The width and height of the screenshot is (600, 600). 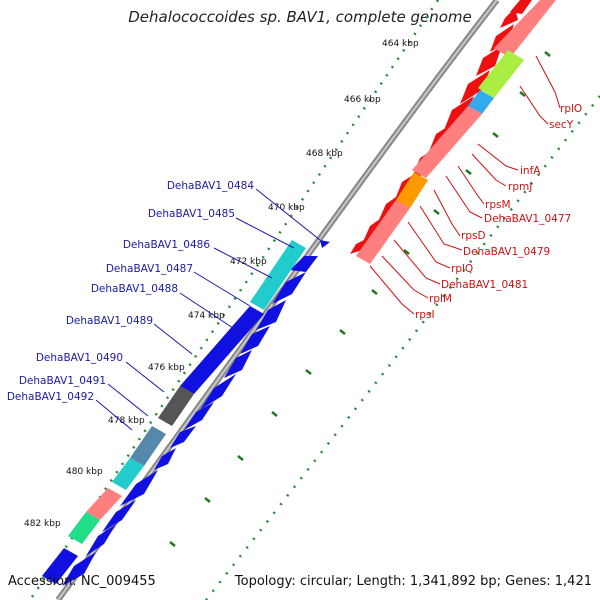 What do you see at coordinates (324, 154) in the screenshot?
I see `kbp-label: 468 kbp` at bounding box center [324, 154].